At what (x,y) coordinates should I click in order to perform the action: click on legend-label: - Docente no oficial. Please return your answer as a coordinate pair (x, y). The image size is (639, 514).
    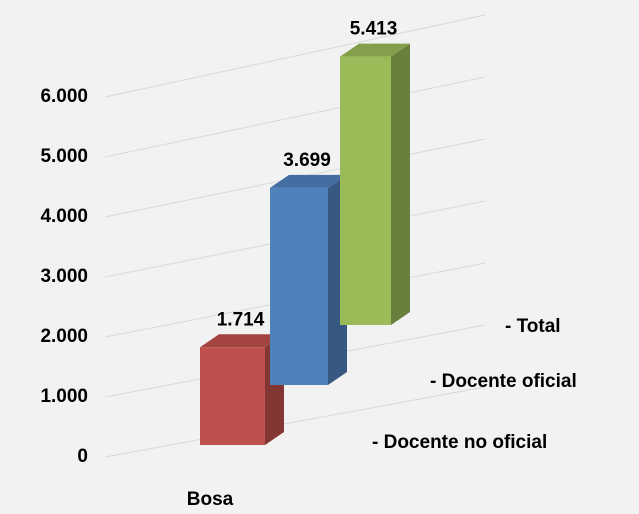
    Looking at the image, I should click on (459, 442).